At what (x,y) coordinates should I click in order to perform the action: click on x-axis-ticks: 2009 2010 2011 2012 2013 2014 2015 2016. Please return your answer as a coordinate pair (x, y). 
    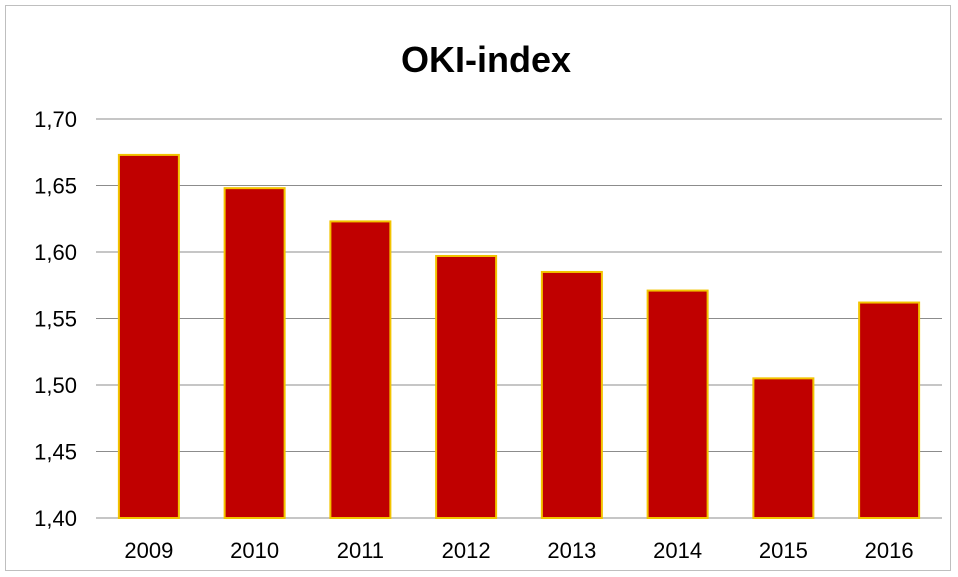
    Looking at the image, I should click on (518, 550).